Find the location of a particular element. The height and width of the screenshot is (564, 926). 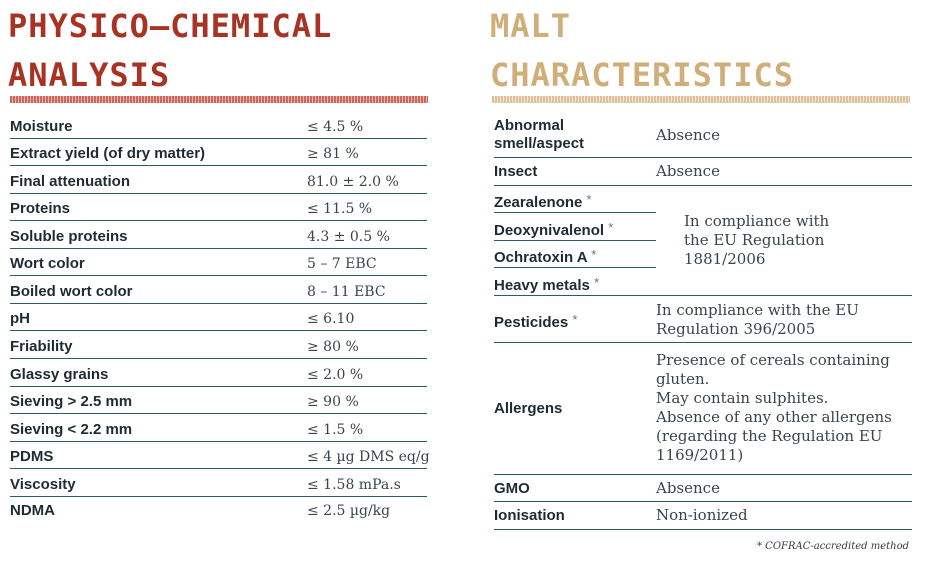

gmo-value: Absence is located at coordinates (688, 488).